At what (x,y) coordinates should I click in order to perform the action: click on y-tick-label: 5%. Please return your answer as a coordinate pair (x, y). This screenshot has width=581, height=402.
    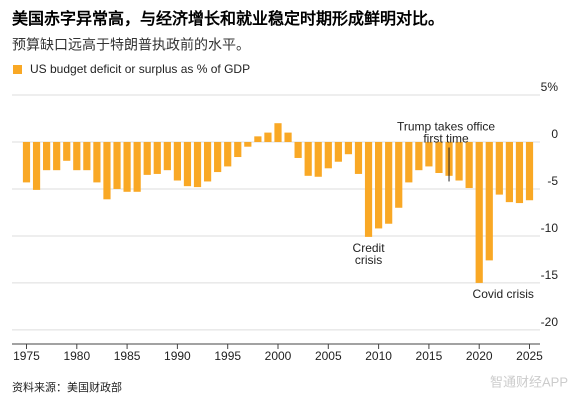
    Looking at the image, I should click on (550, 87).